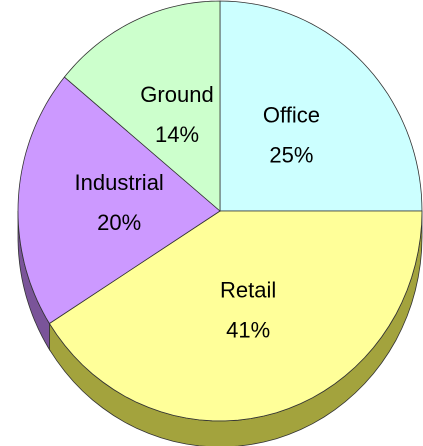 The width and height of the screenshot is (423, 446). What do you see at coordinates (291, 155) in the screenshot?
I see `slice-value-label: 25%` at bounding box center [291, 155].